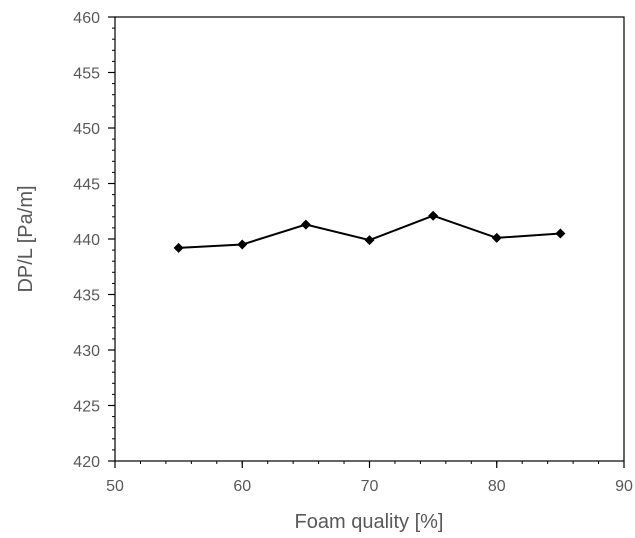 The height and width of the screenshot is (538, 635). I want to click on y-tick-label: 430, so click(86, 351).